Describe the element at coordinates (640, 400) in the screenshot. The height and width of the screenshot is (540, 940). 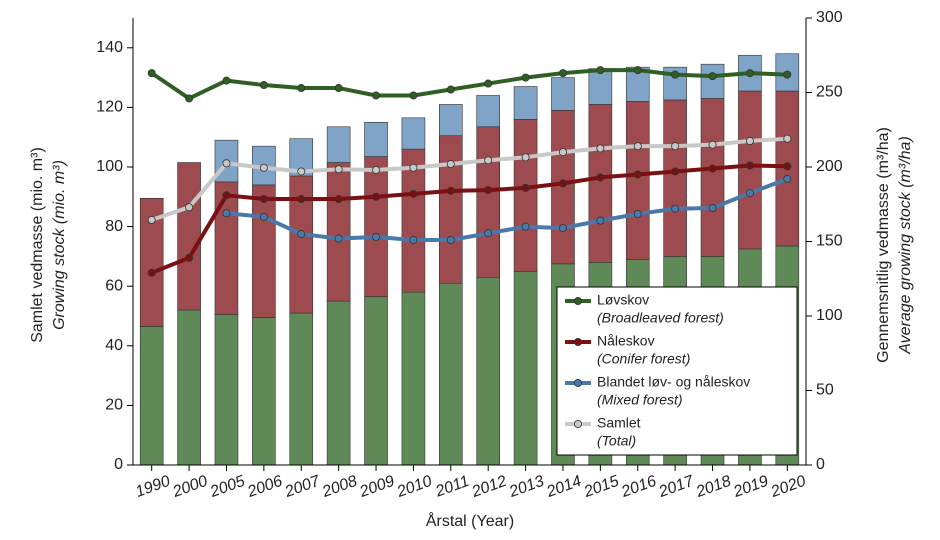
I see `legend-label-en: (Mixed forest)` at that location.